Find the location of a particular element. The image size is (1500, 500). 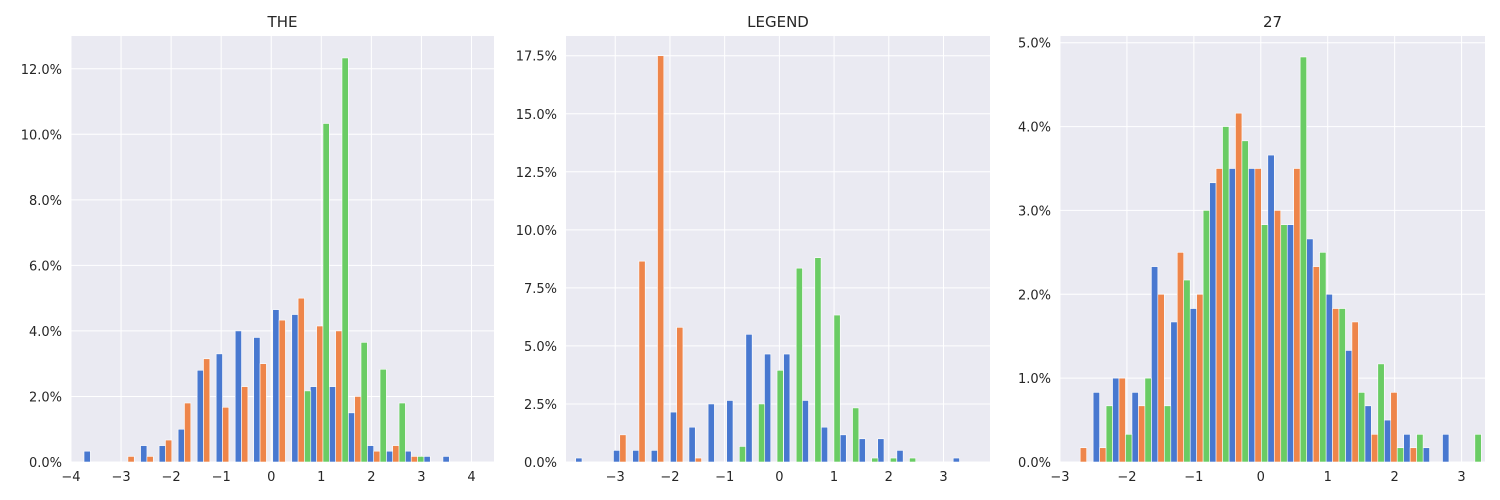

y-tick-label: 6.0% is located at coordinates (45, 266).